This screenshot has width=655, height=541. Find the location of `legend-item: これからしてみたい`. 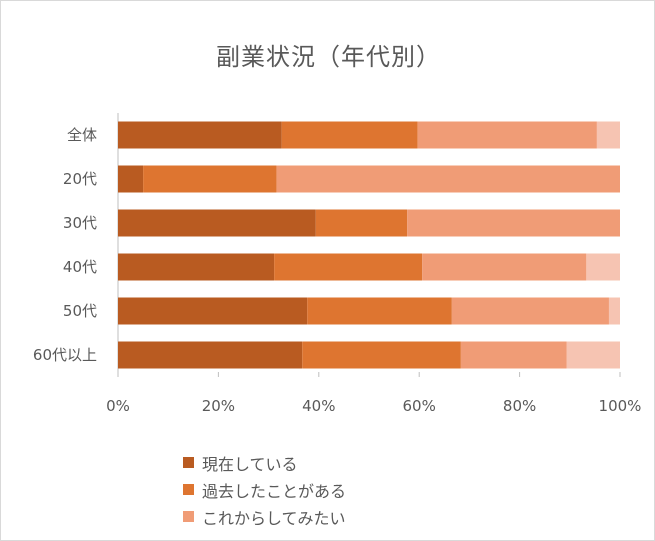

legend-item: これからしてみたい is located at coordinates (264, 516).